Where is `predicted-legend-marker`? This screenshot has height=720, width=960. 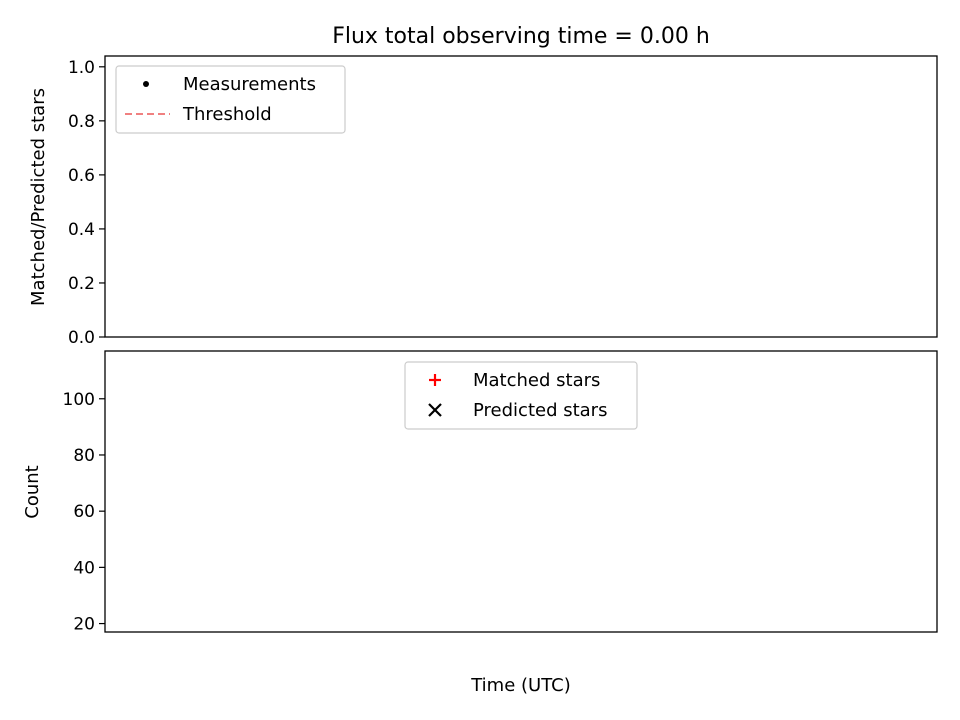
predicted-legend-marker is located at coordinates (435, 410).